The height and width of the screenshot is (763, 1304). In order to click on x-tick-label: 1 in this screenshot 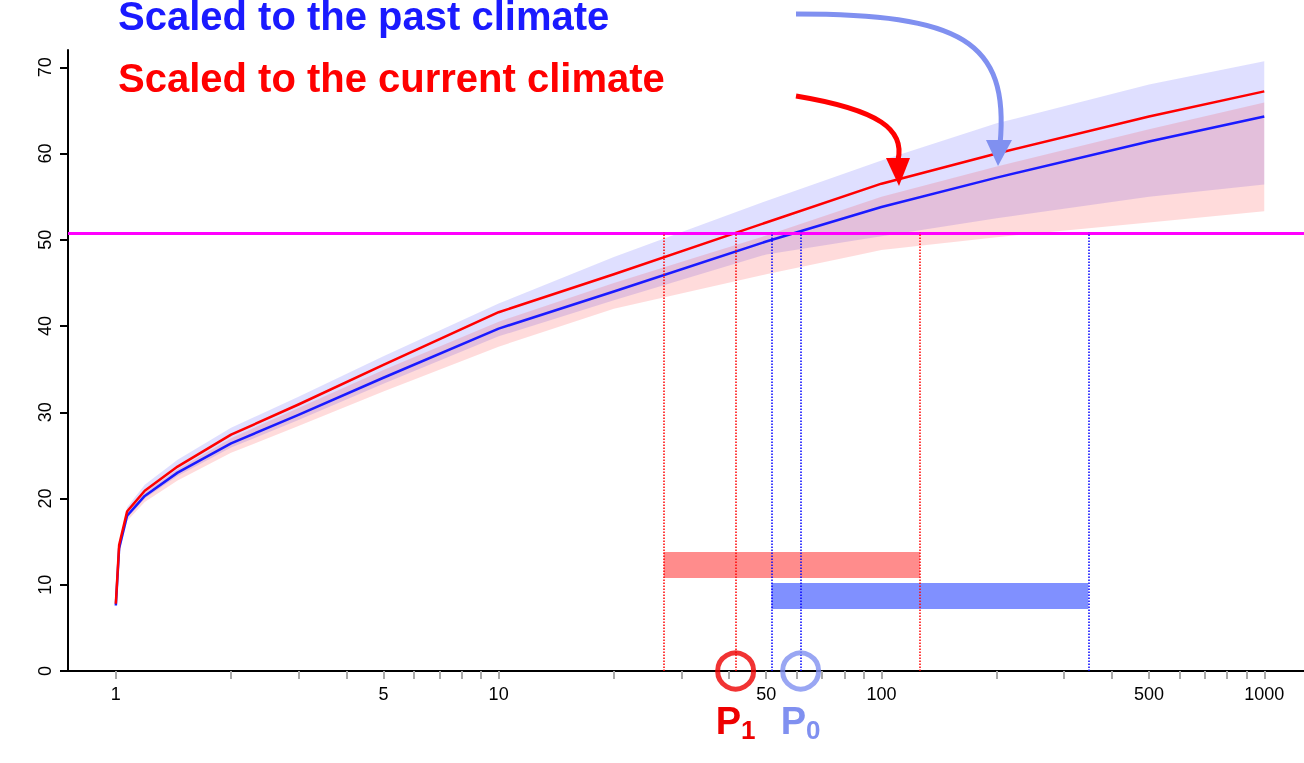, I will do `click(115, 694)`.